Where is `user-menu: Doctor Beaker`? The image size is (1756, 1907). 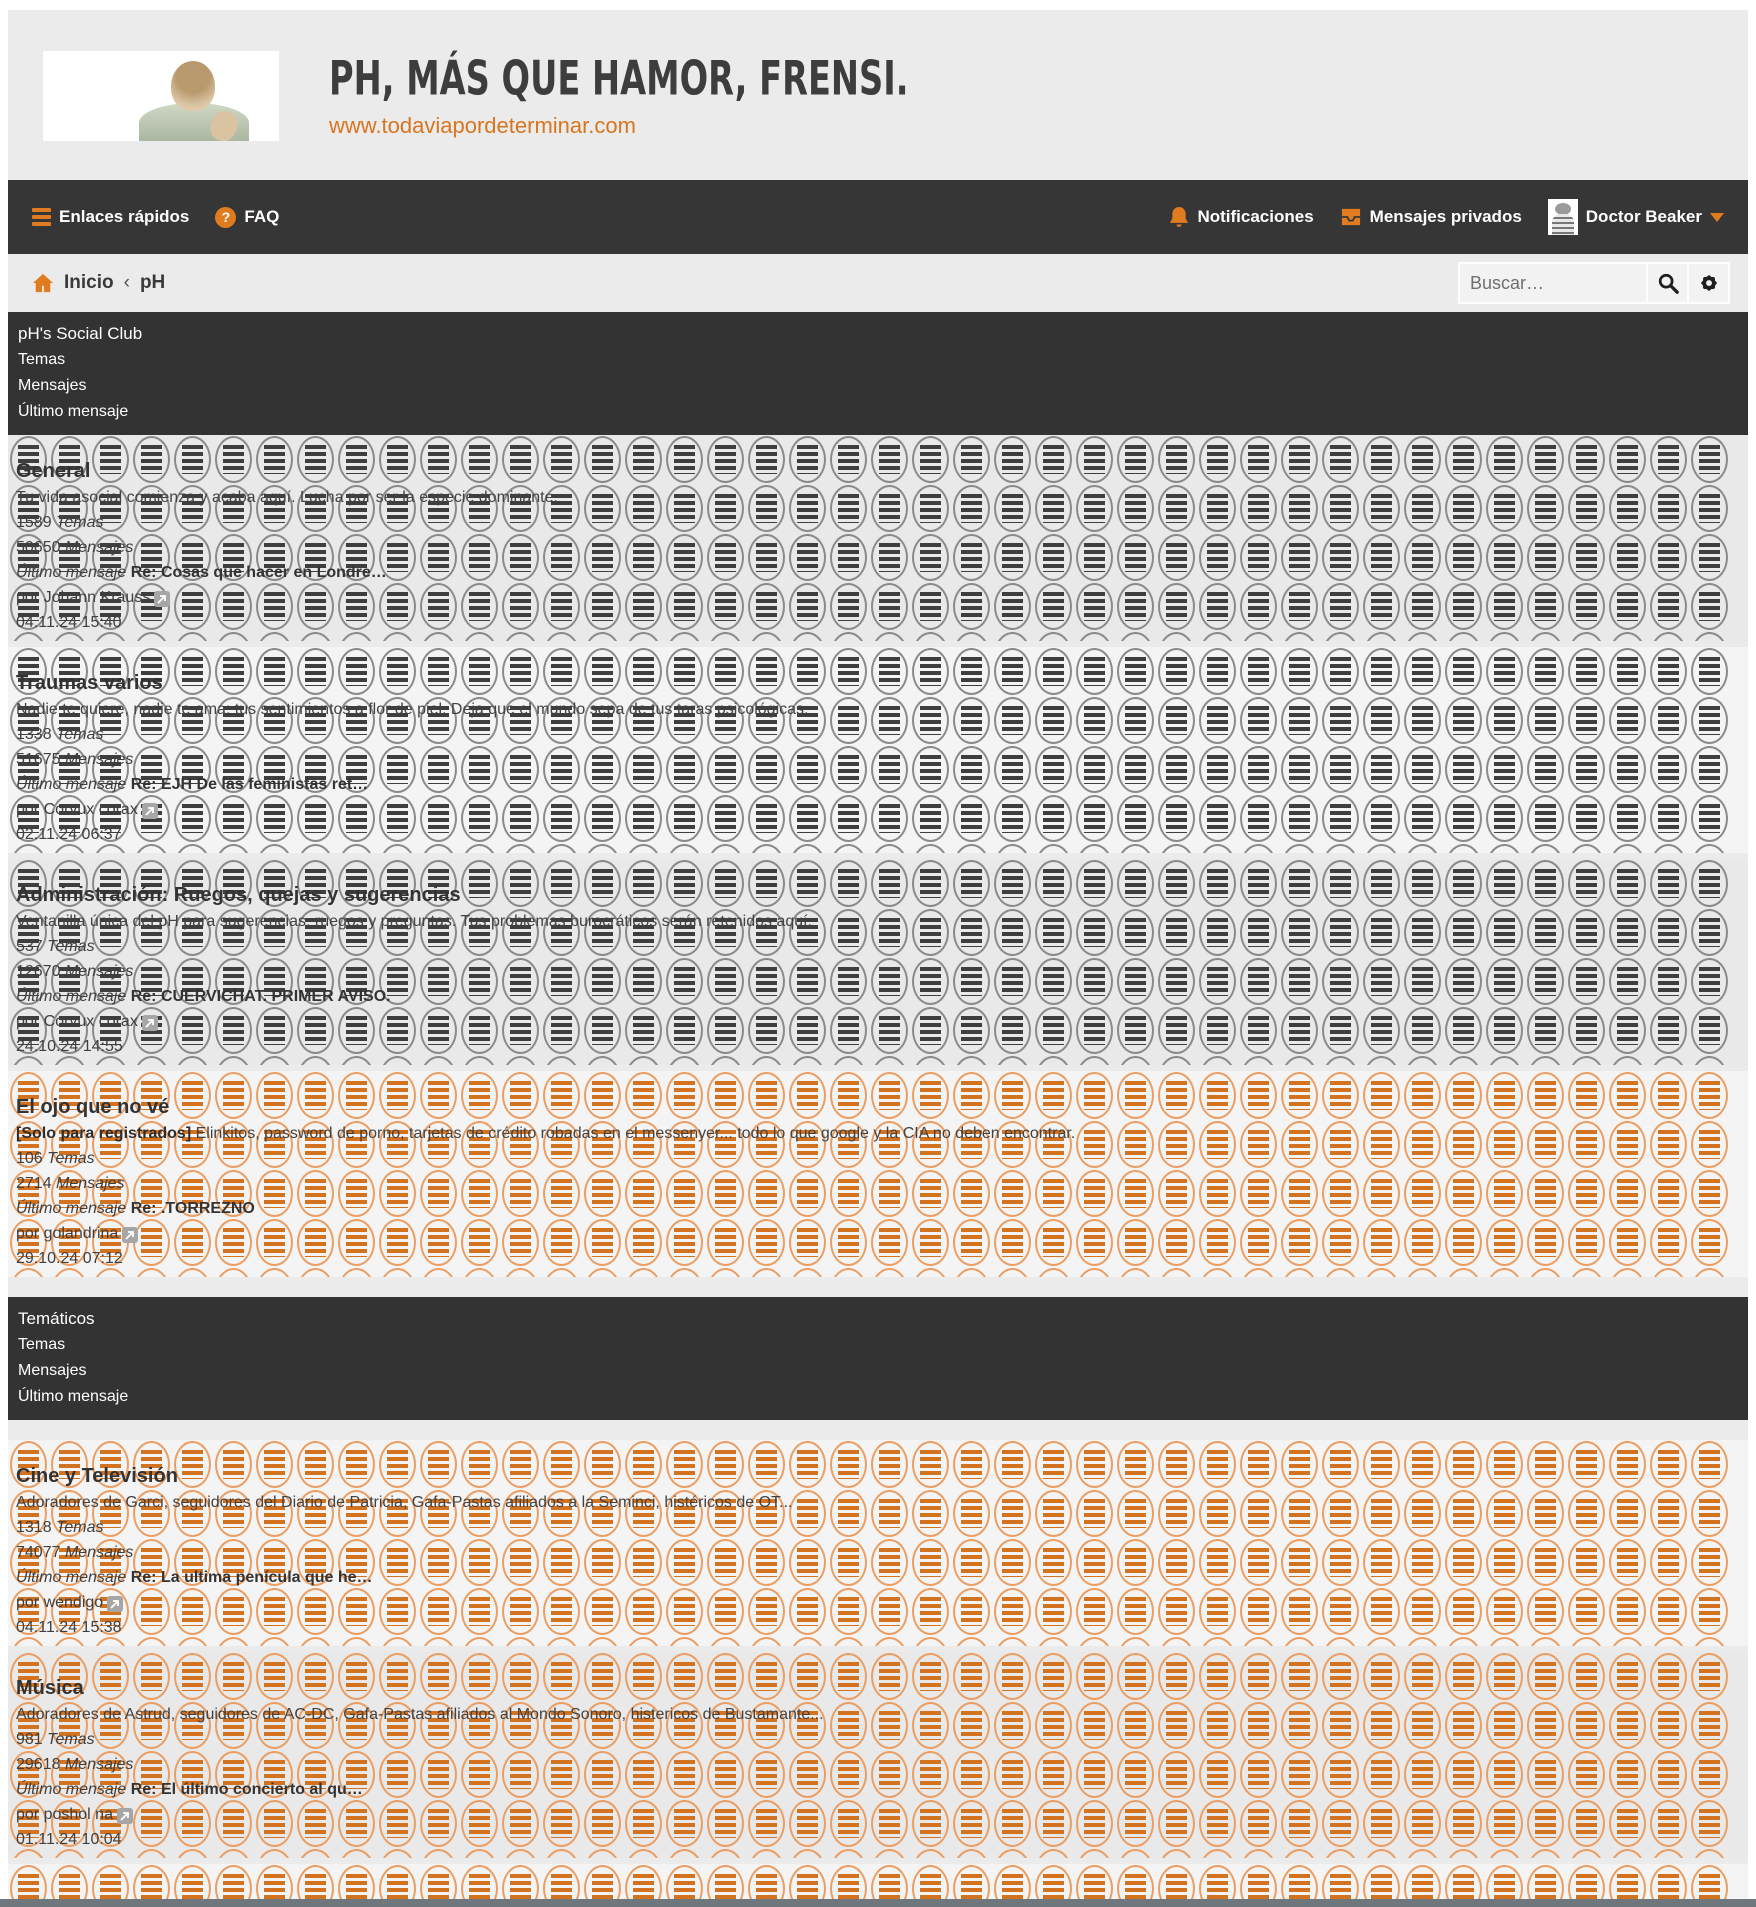
user-menu: Doctor Beaker is located at coordinates (1635, 217).